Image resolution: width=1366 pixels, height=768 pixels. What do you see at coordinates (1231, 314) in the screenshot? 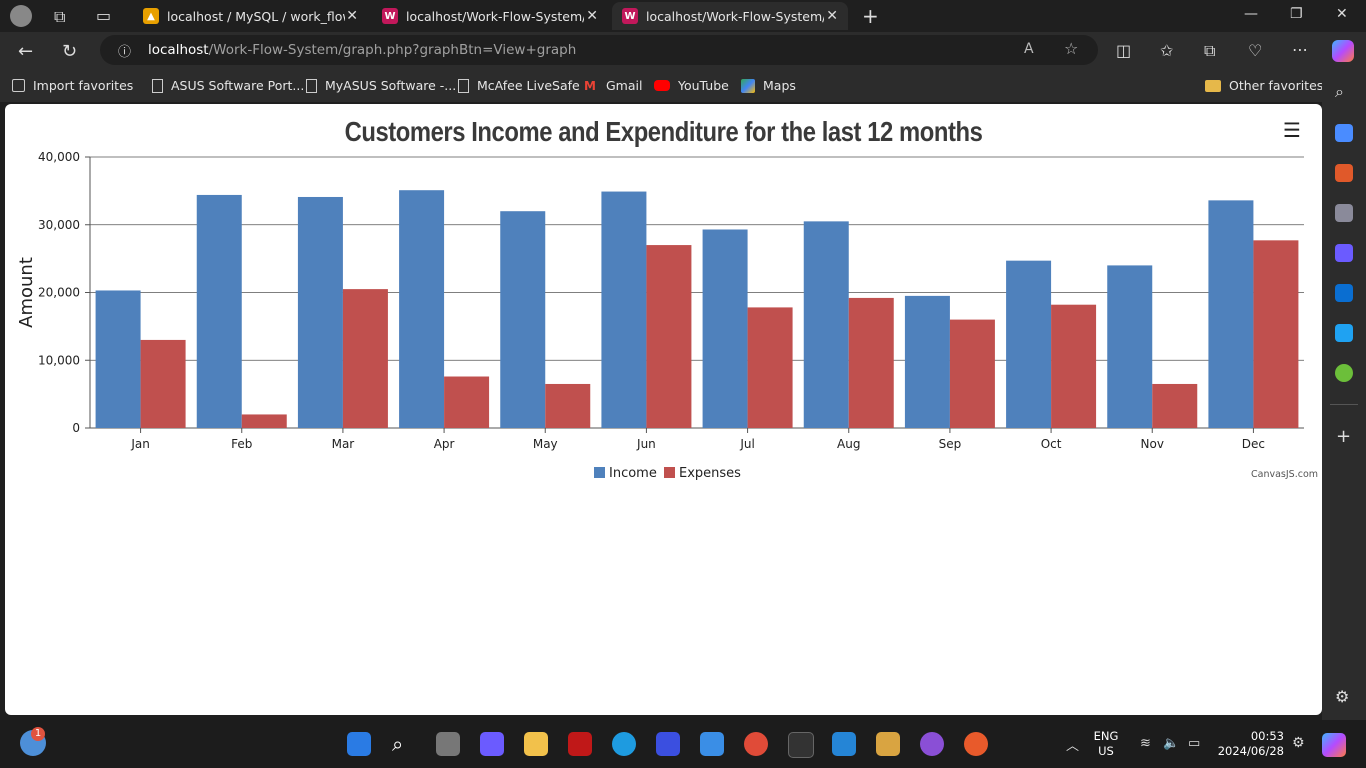
I see `bar-income-dec` at bounding box center [1231, 314].